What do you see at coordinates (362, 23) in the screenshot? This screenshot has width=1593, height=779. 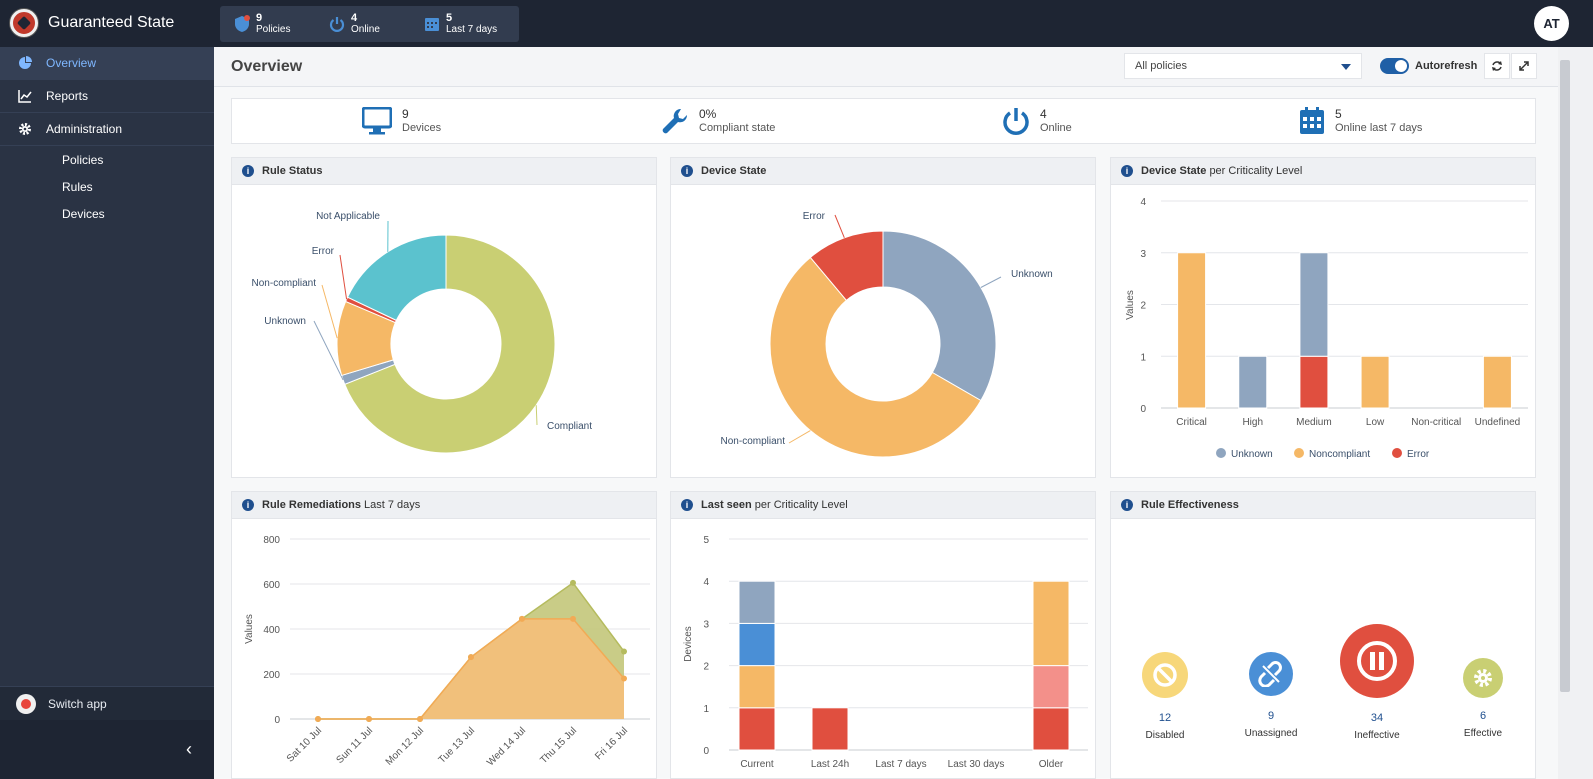 I see `top-stat-online: 4 Online` at bounding box center [362, 23].